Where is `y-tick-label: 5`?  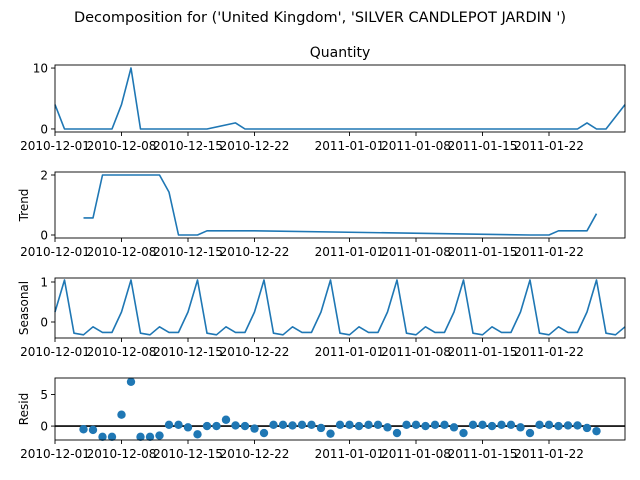 y-tick-label: 5 is located at coordinates (44, 395).